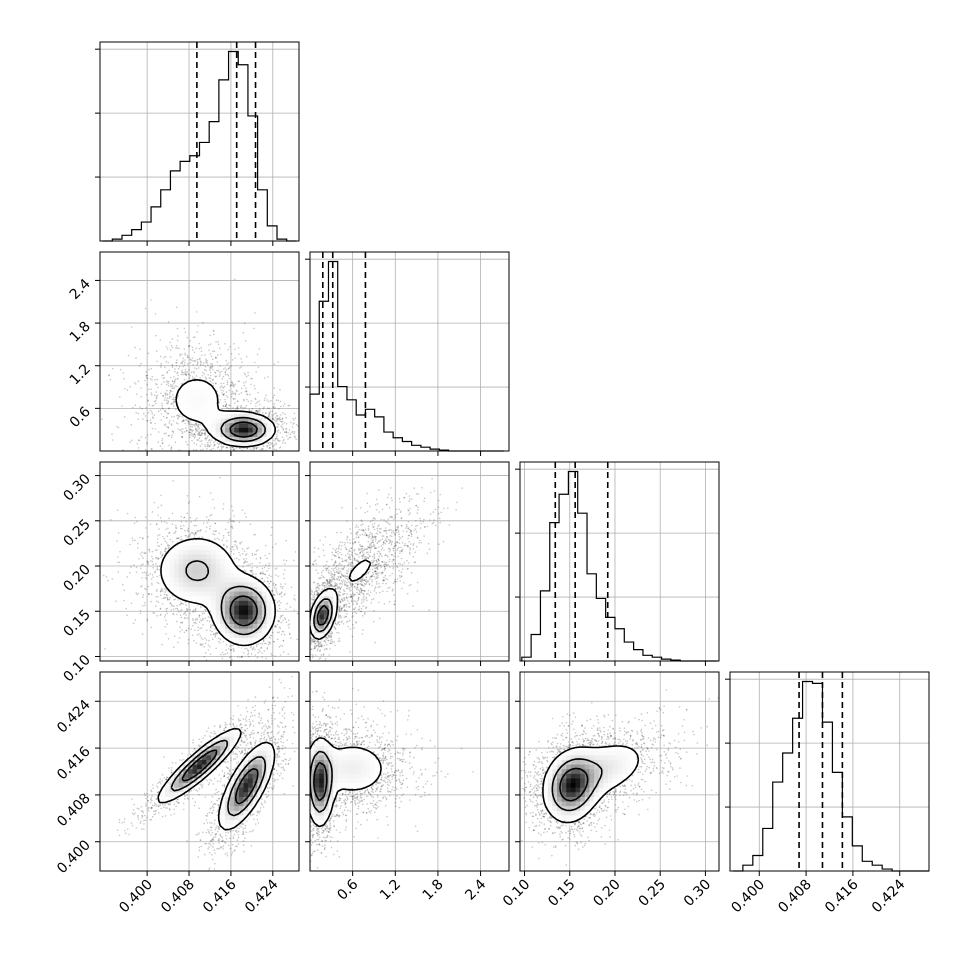  Describe the element at coordinates (76, 532) in the screenshot. I see `y-tick-label-2-3: 0.25` at that location.